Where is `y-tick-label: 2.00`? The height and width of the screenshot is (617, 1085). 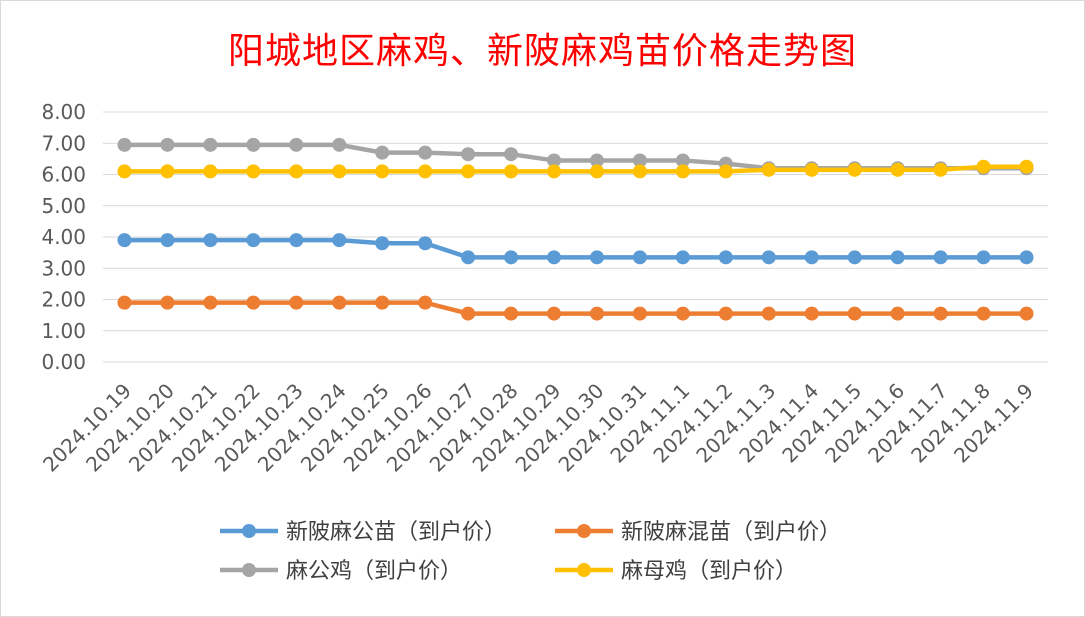 y-tick-label: 2.00 is located at coordinates (63, 300).